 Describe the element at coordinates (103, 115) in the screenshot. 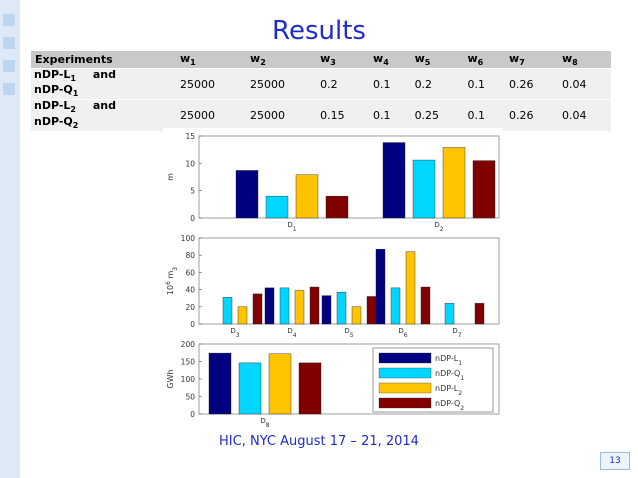

I see `experiment-label: nDP-L2 and nDP-Q2` at that location.